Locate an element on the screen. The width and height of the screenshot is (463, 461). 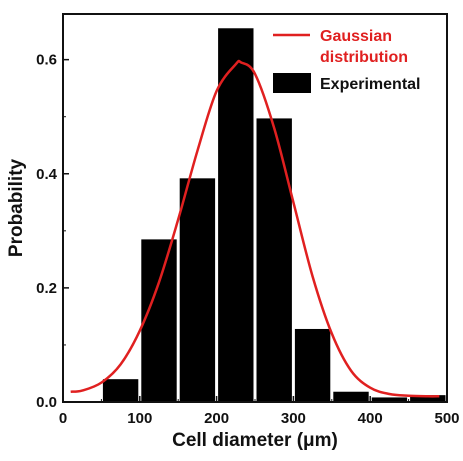
y-tick-label: 0.6 is located at coordinates (46, 60).